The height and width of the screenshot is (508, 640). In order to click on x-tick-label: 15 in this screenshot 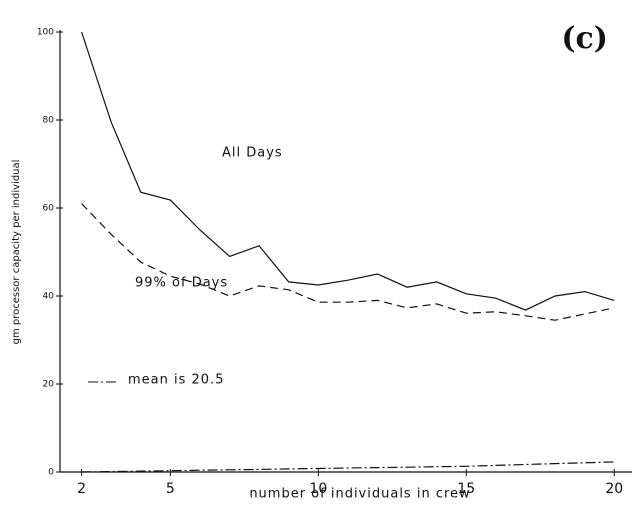, I will do `click(466, 489)`.